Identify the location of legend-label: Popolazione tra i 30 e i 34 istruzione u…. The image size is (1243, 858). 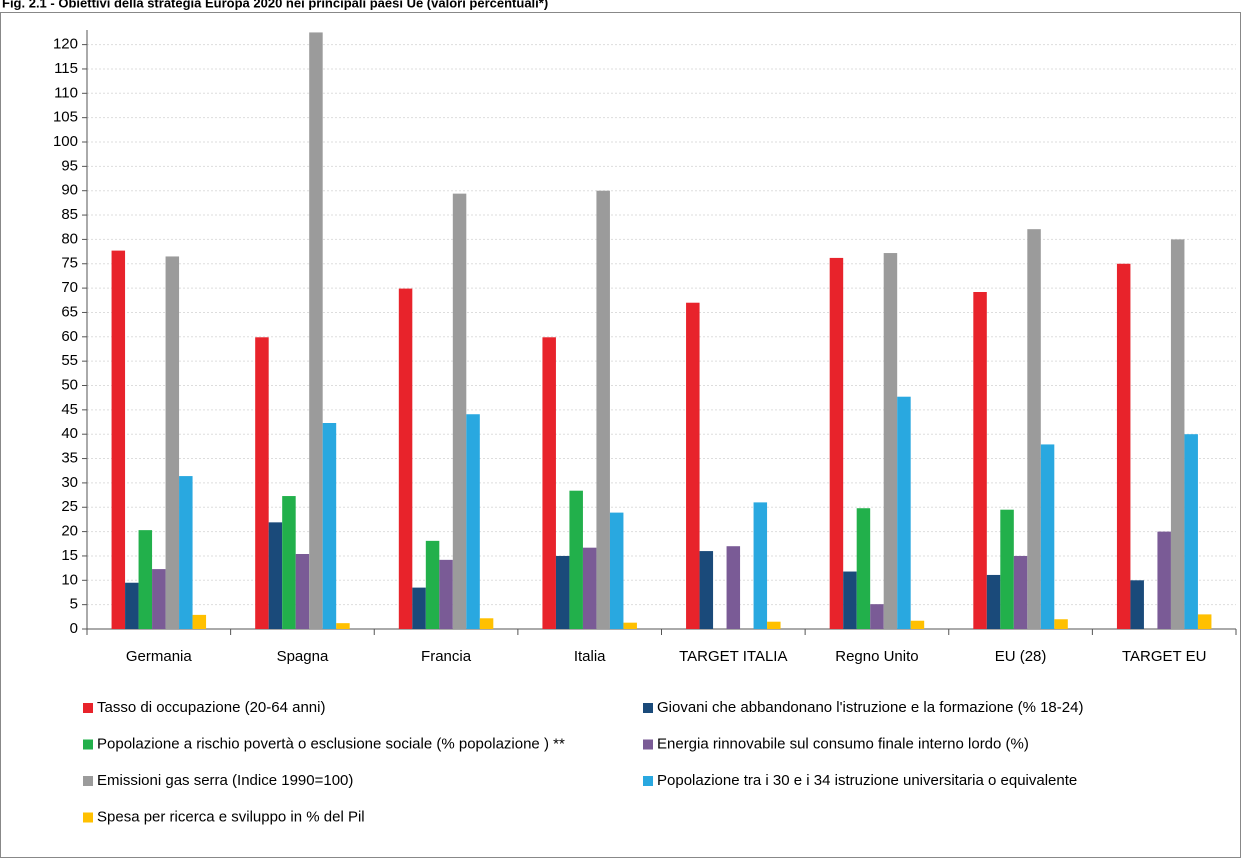
(867, 780).